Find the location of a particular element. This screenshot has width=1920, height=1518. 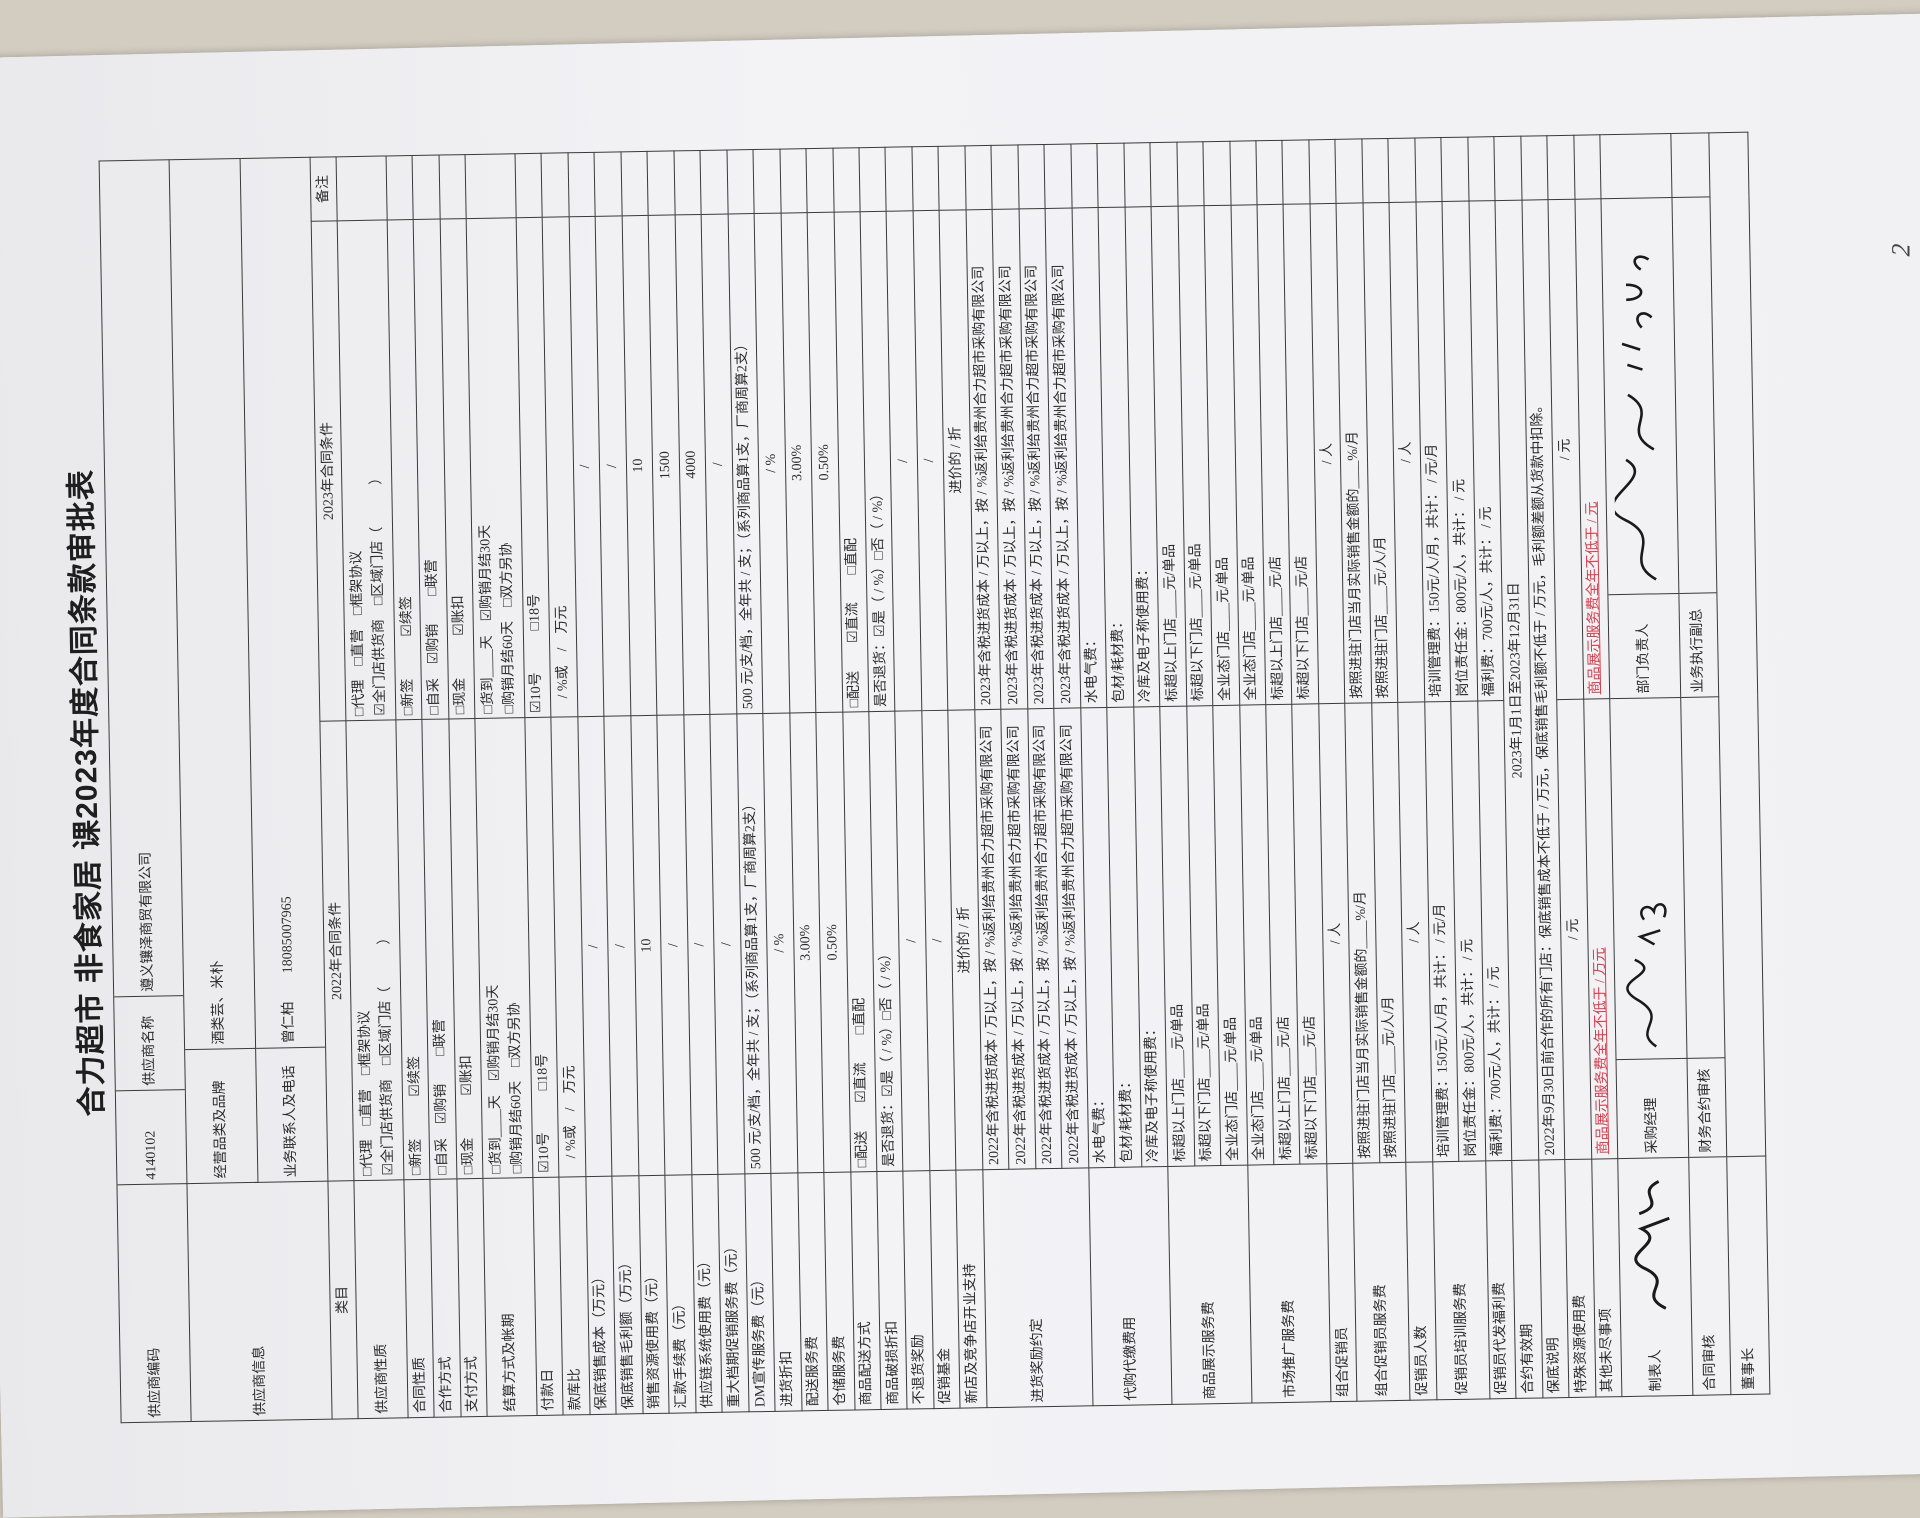

value-2022: □货到____天 ☑购销月结30天 □购销月结60天 □双方另协 is located at coordinates (504, 948).